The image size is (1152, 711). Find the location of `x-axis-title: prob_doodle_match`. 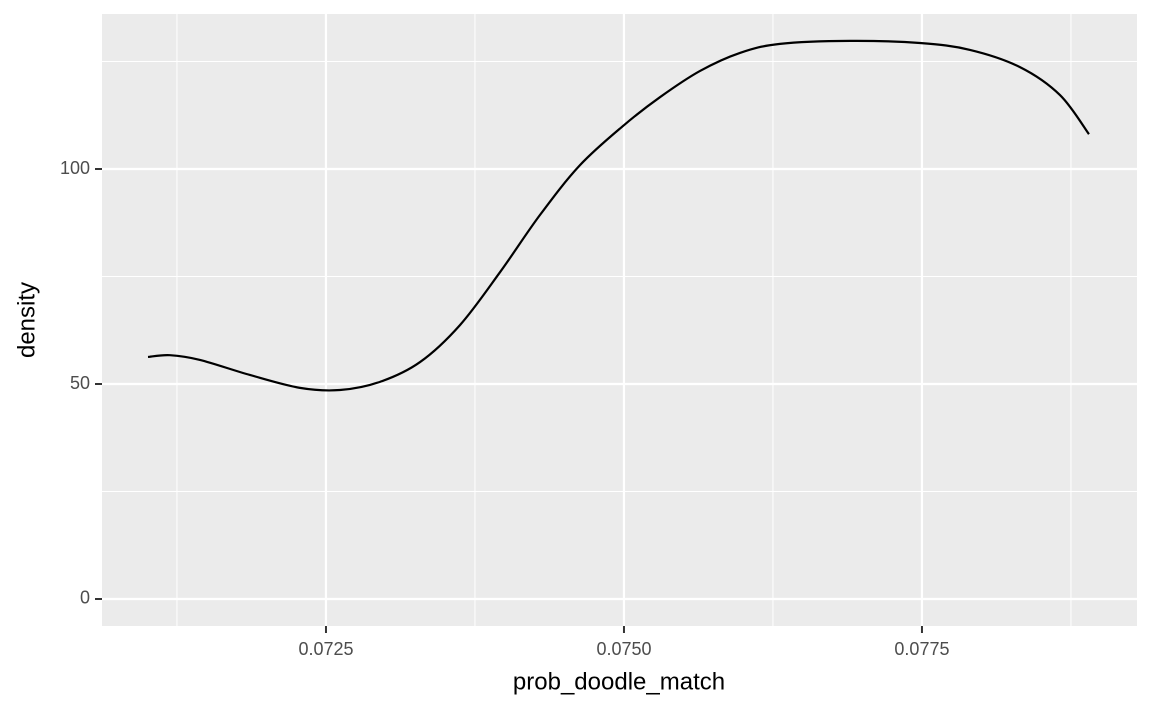

x-axis-title: prob_doodle_match is located at coordinates (619, 681).